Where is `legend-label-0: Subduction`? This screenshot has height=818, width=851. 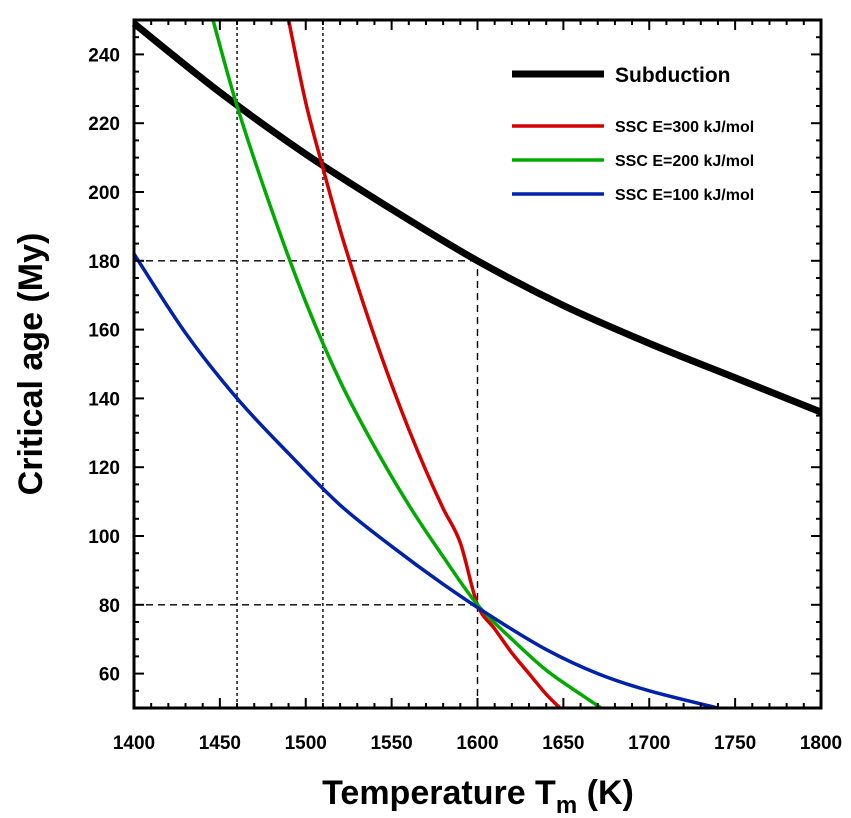
legend-label-0: Subduction is located at coordinates (672, 75).